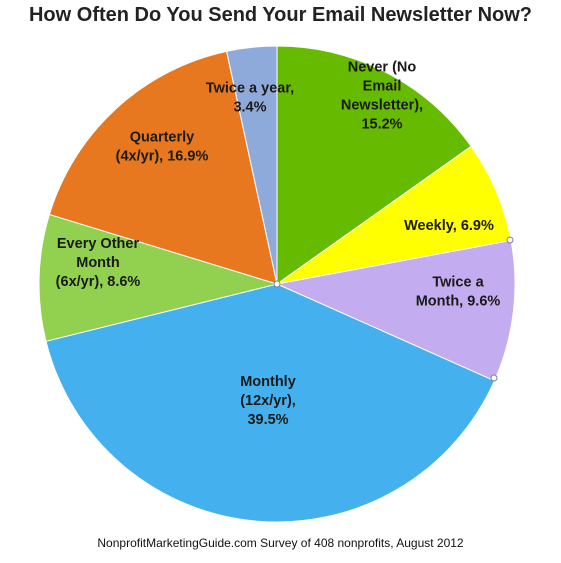 The image size is (561, 563). What do you see at coordinates (449, 226) in the screenshot?
I see `slice-label-1: Weekly, 6.9%` at bounding box center [449, 226].